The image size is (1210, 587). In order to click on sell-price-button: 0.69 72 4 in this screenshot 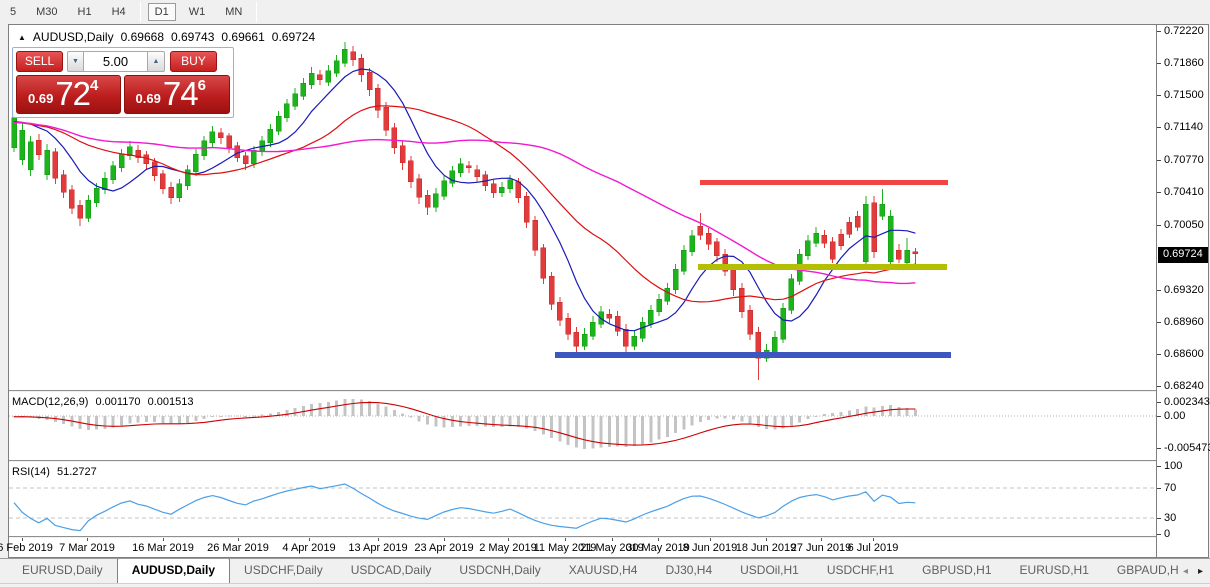, I will do `click(68, 94)`.